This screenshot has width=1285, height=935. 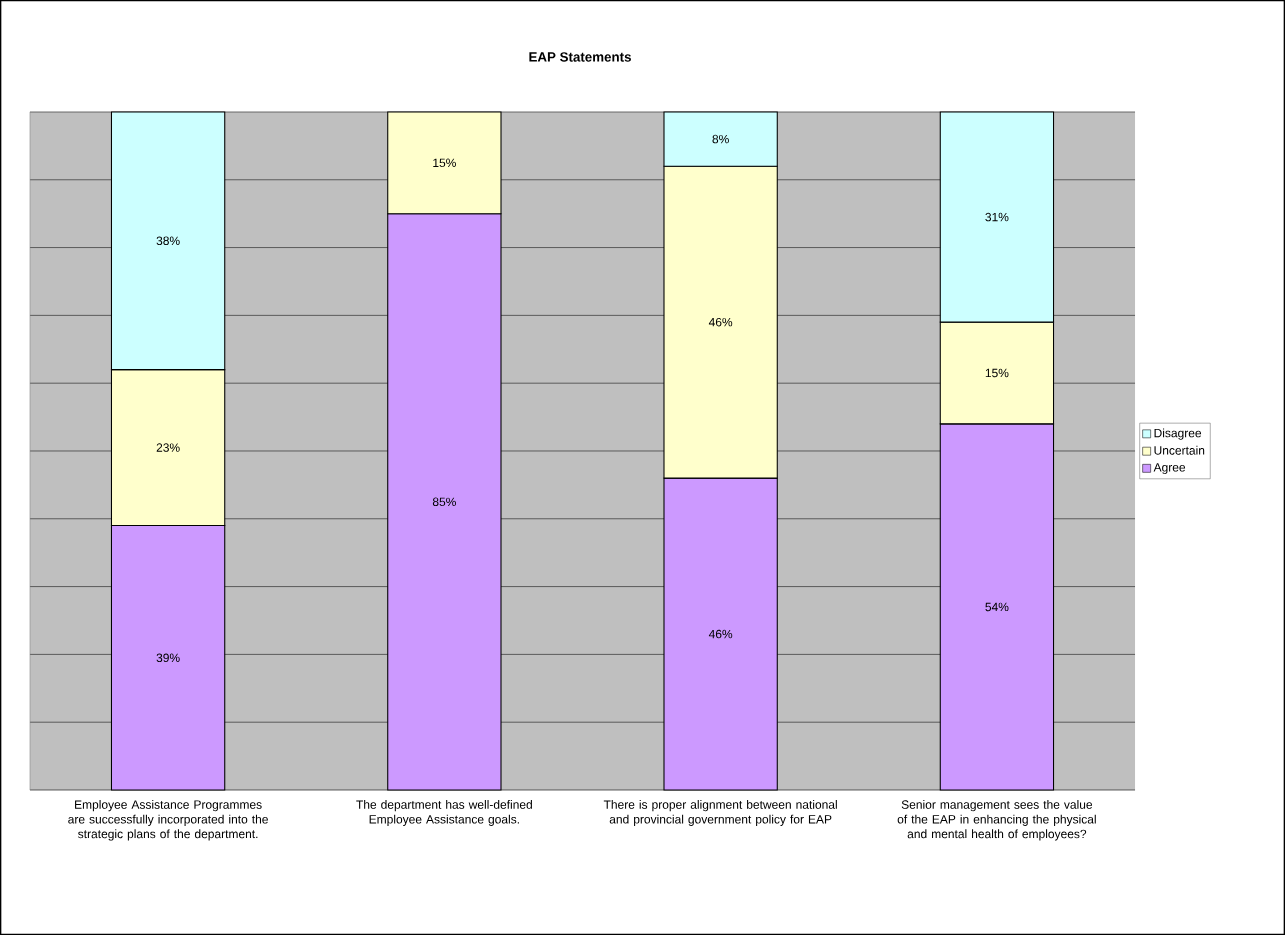 I want to click on x-tick-label: The department has well-defined Employee Assistance goals., so click(x=444, y=813).